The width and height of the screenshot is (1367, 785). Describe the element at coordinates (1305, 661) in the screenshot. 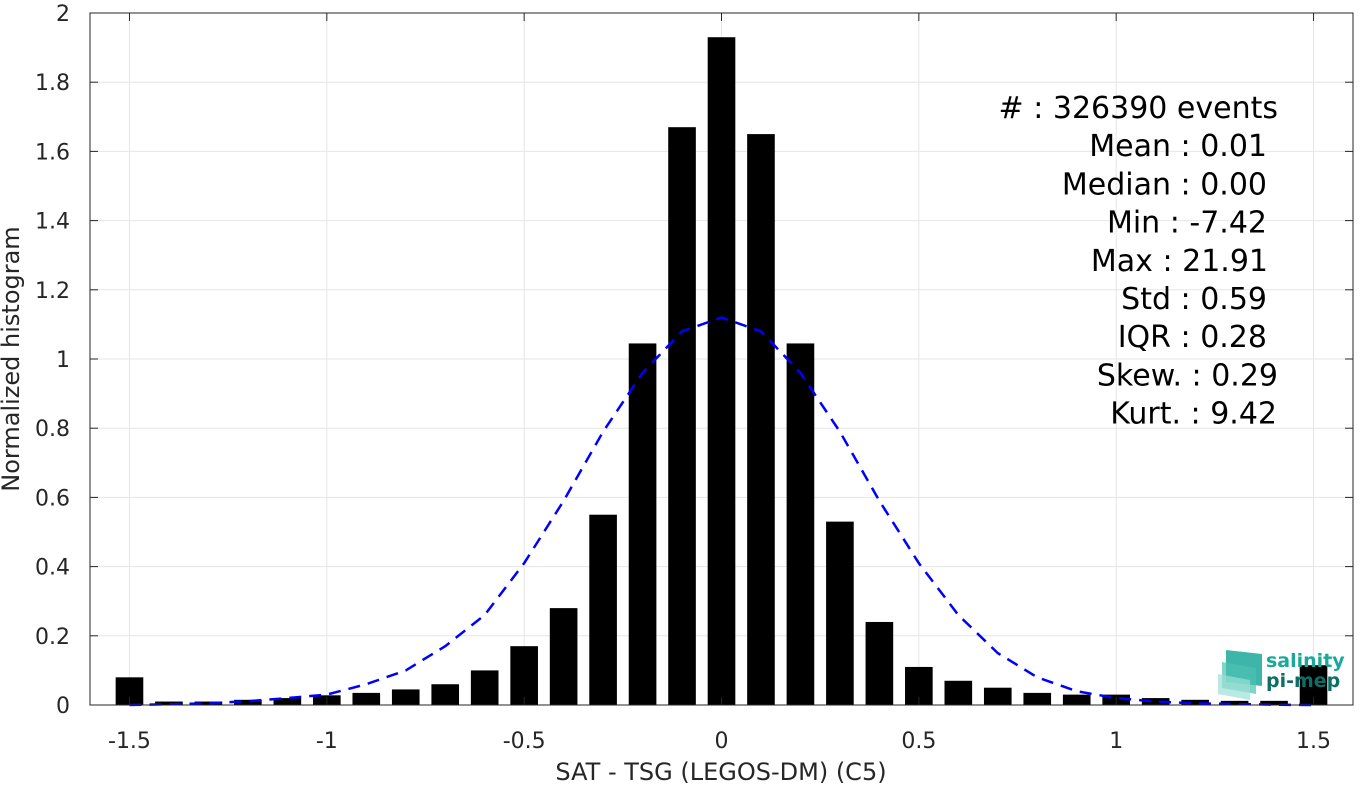

I see `logo-line-1: salinity` at that location.